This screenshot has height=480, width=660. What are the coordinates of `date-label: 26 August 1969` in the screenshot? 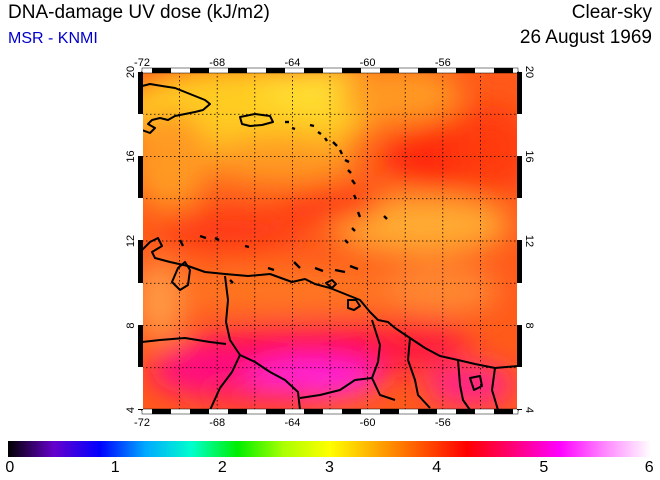 It's located at (585, 37).